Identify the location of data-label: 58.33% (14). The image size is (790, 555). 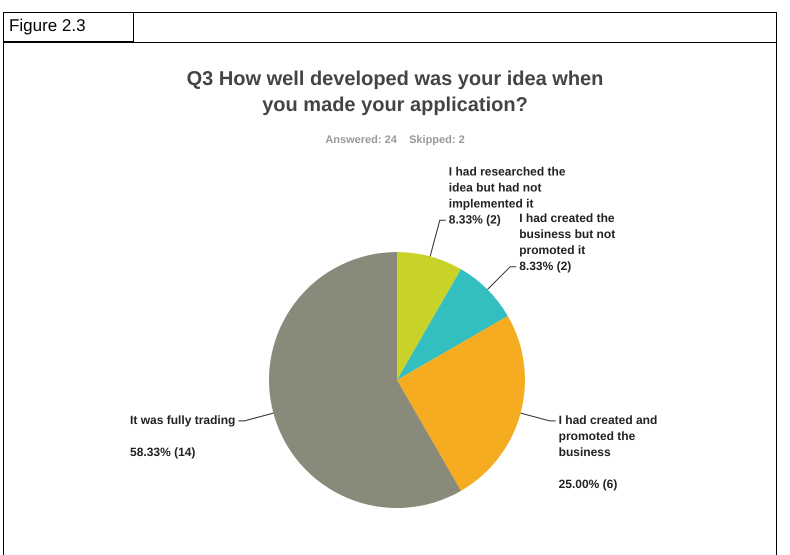
(163, 452).